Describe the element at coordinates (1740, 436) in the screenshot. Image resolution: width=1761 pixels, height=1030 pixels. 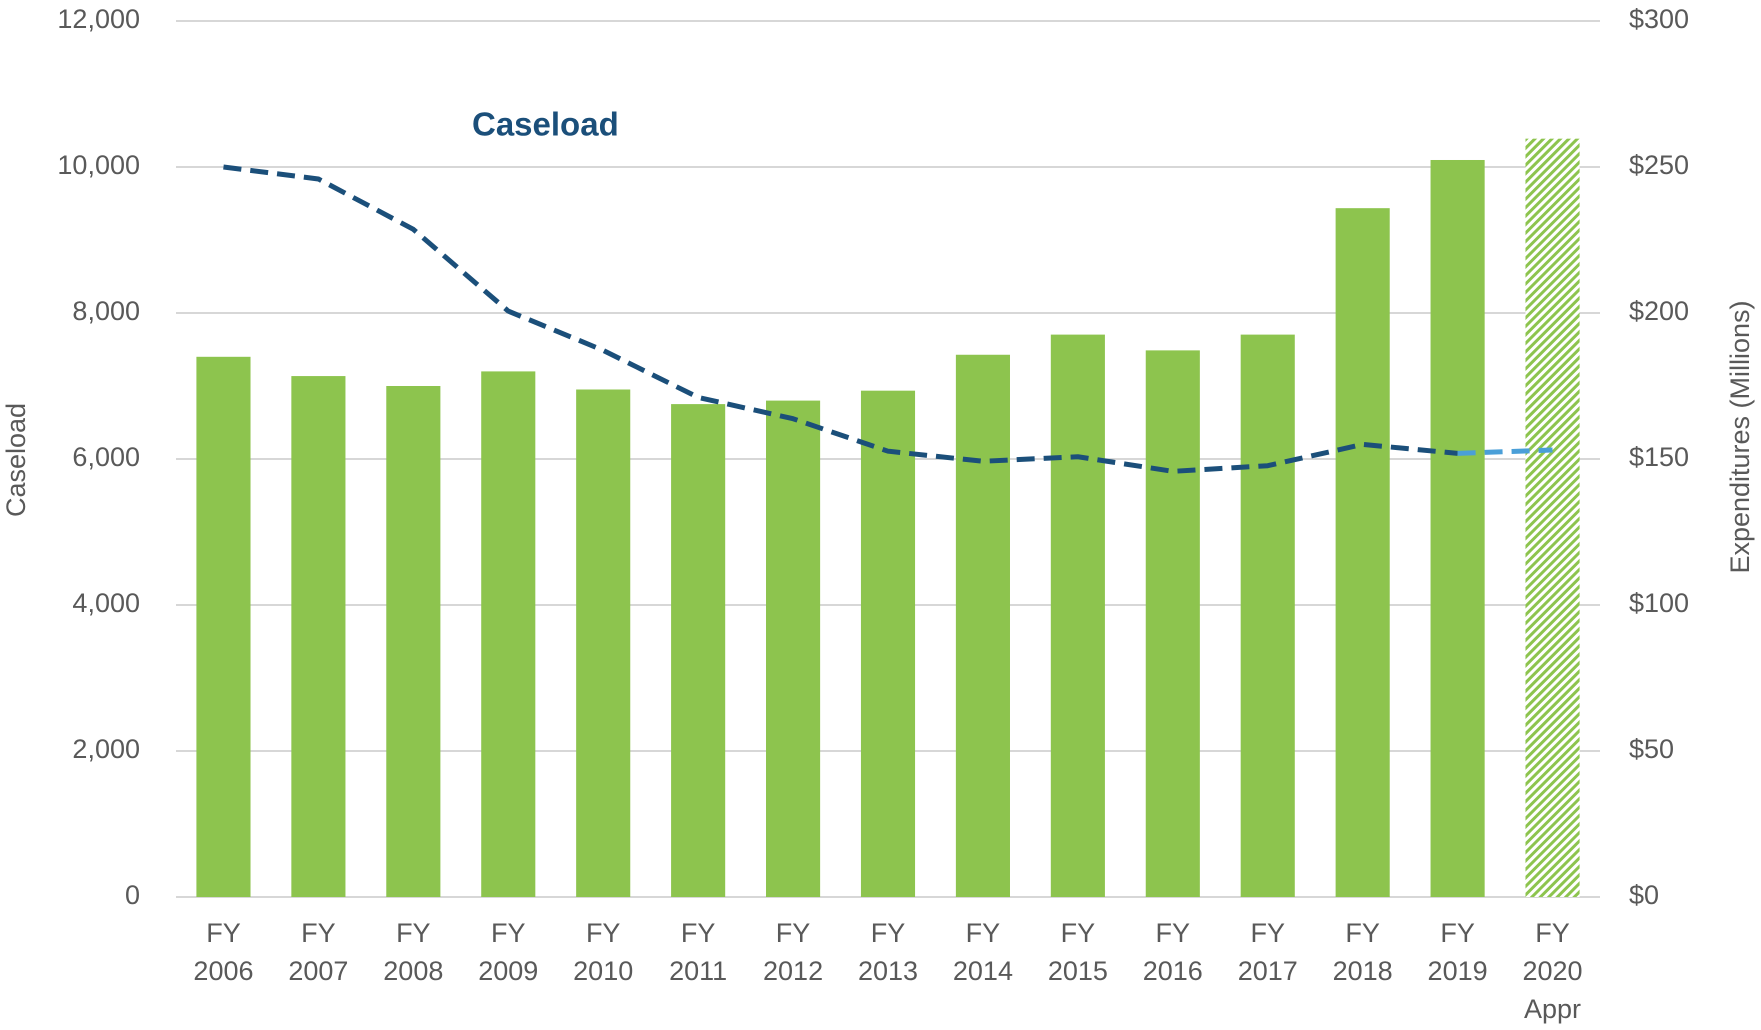
I see `y2-axis-label: Expenditures (Millions)` at that location.